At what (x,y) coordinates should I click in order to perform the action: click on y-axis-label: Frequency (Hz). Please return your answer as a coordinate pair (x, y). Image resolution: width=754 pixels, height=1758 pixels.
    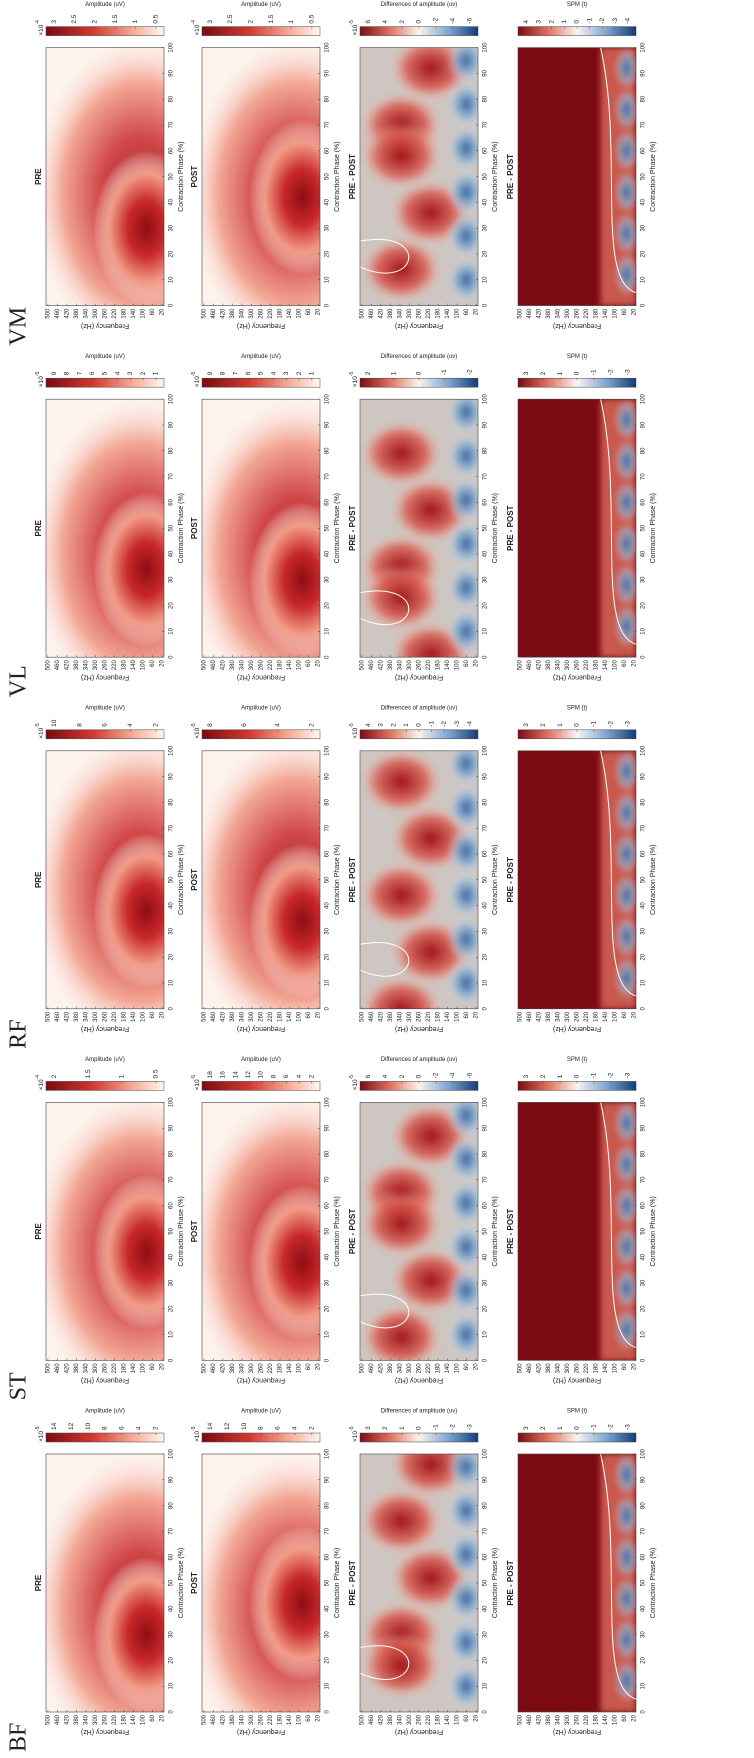
    Looking at the image, I should click on (419, 676).